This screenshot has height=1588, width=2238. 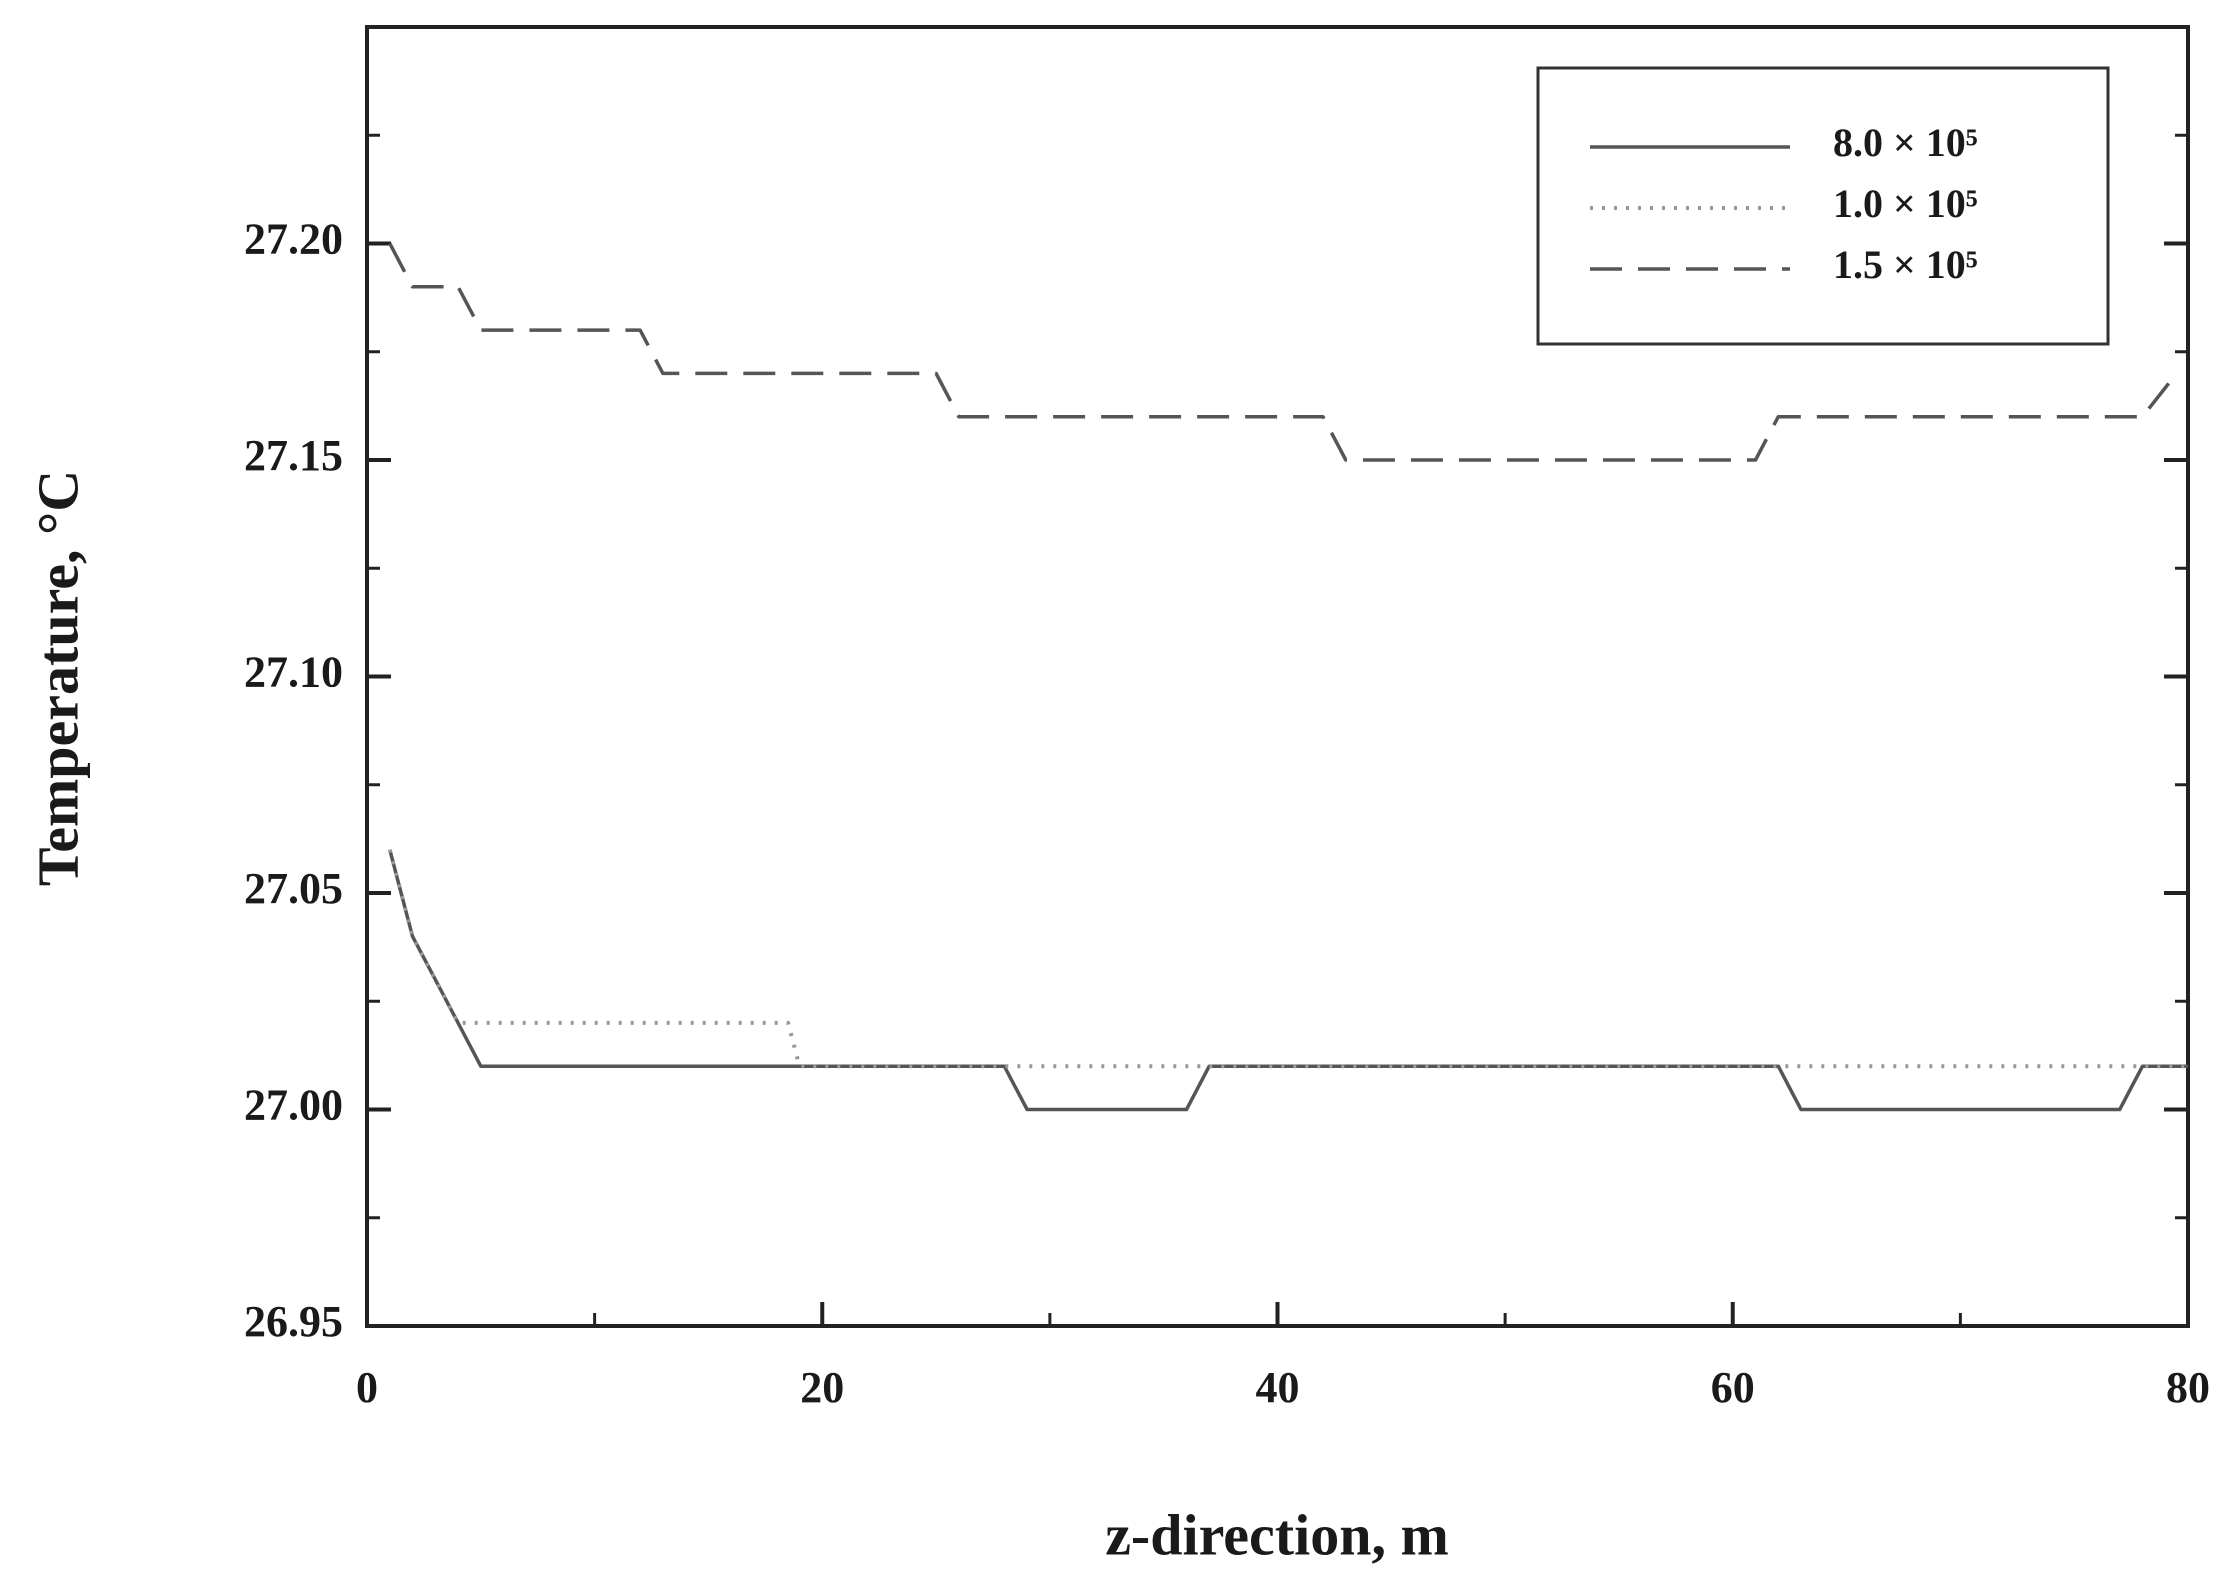 I want to click on x-tick-label: 40, so click(x=1278, y=1387).